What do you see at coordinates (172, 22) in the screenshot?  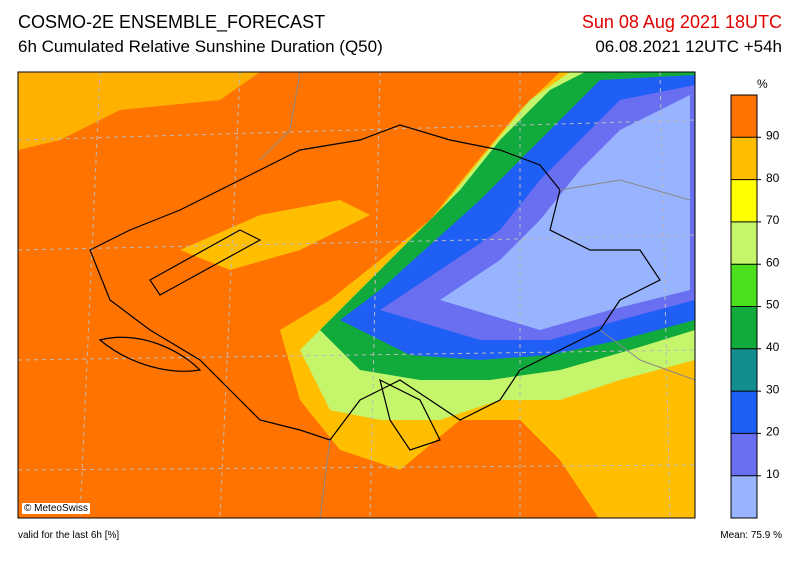 I see `title: COSMO-2E ENSEMBLE_FORECAST` at bounding box center [172, 22].